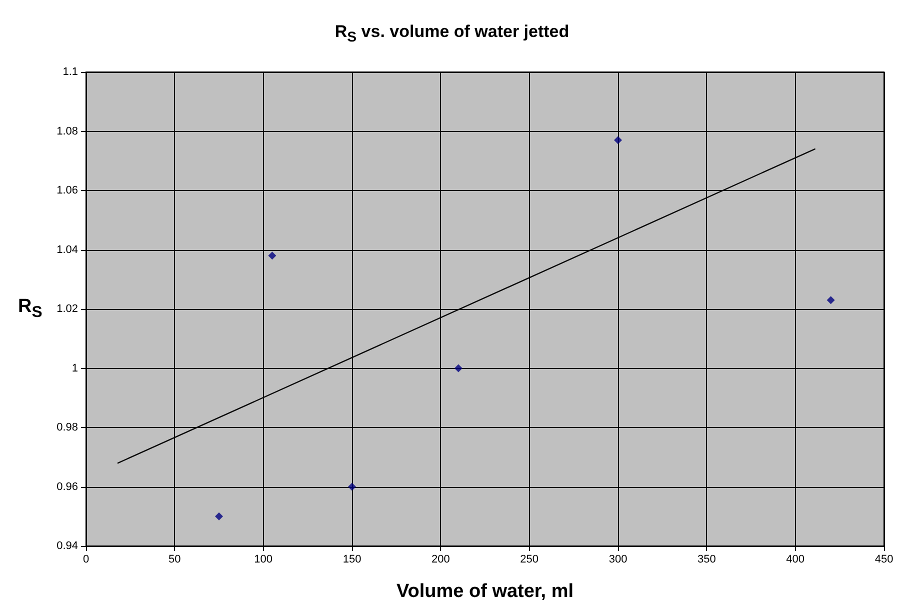 The height and width of the screenshot is (615, 904). I want to click on x-tick-label: 250, so click(529, 560).